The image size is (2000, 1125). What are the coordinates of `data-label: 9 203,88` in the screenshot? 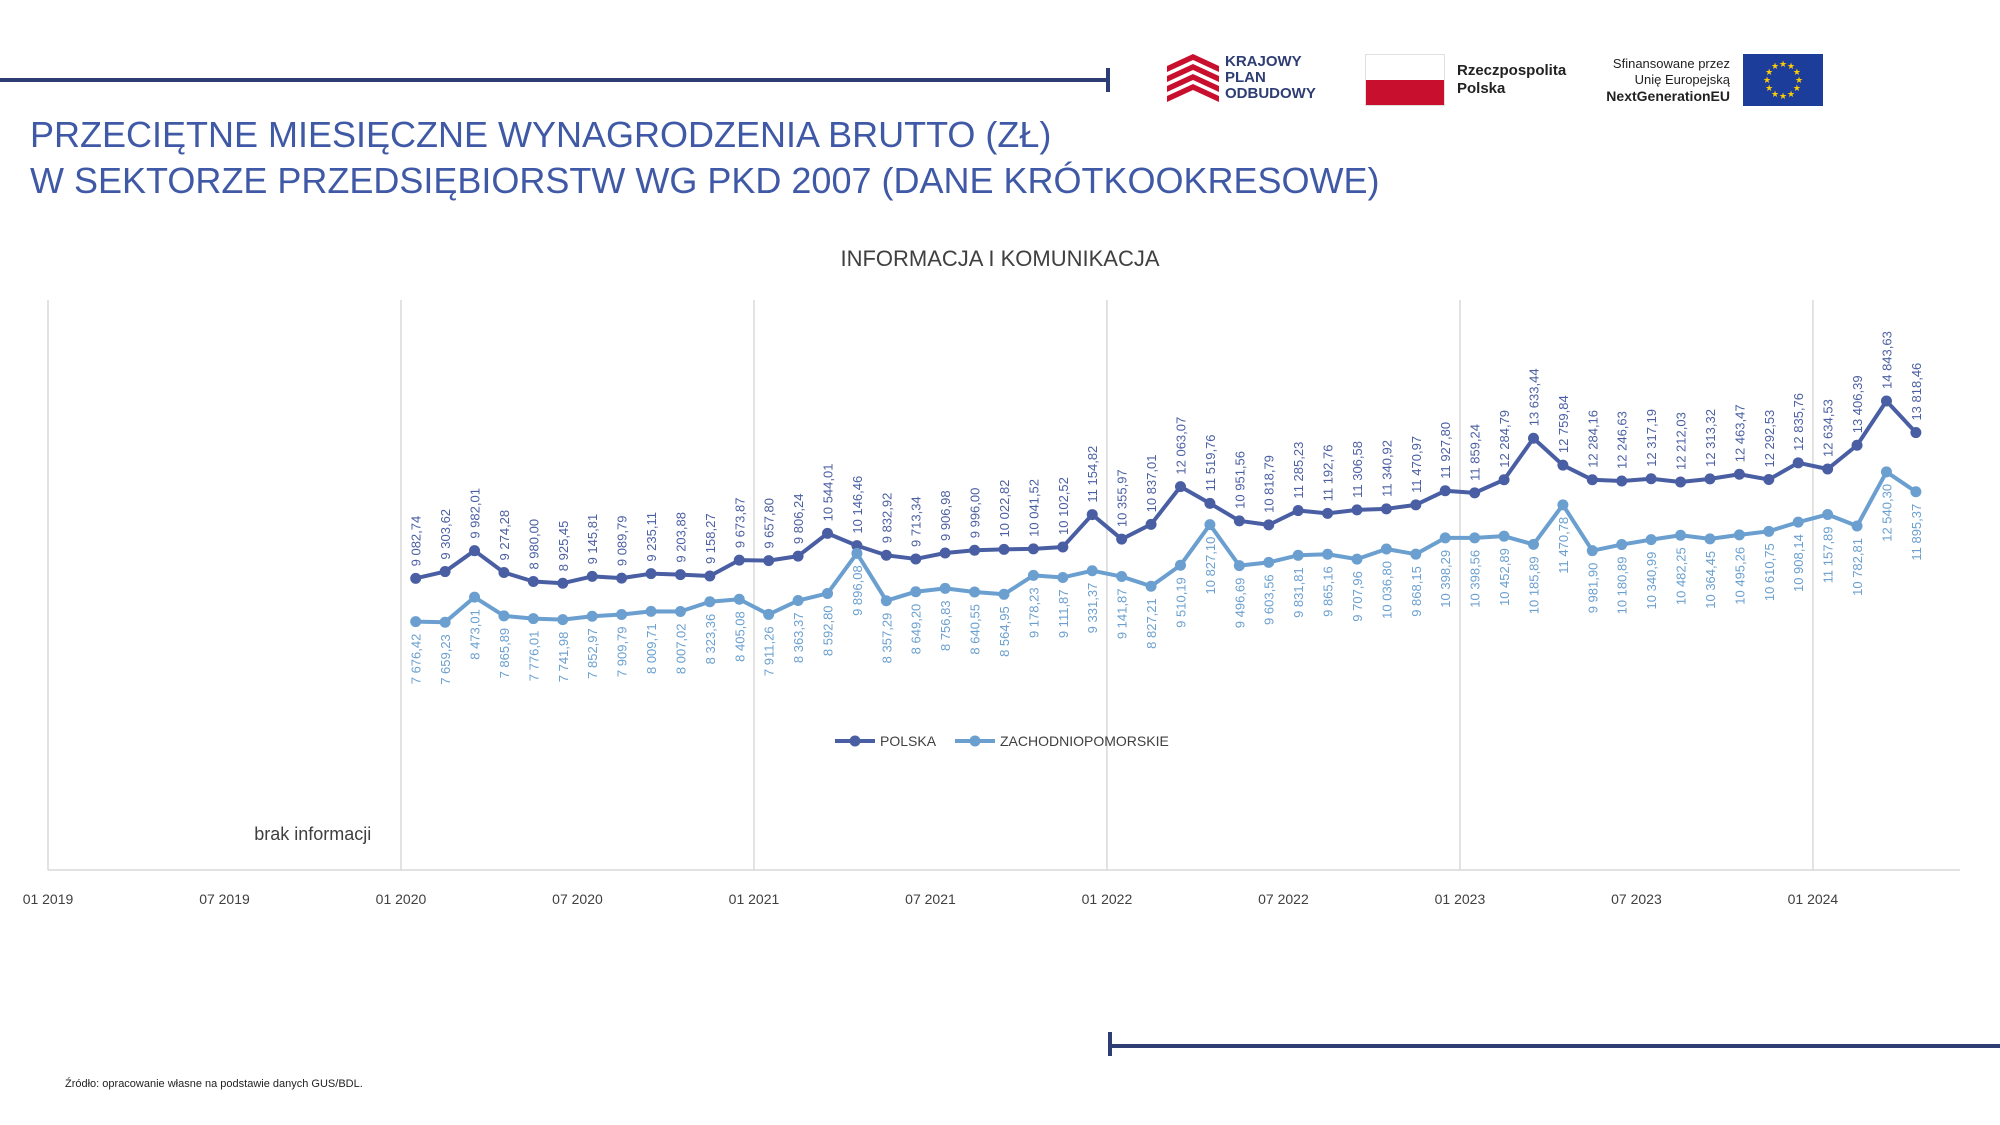 It's located at (680, 537).